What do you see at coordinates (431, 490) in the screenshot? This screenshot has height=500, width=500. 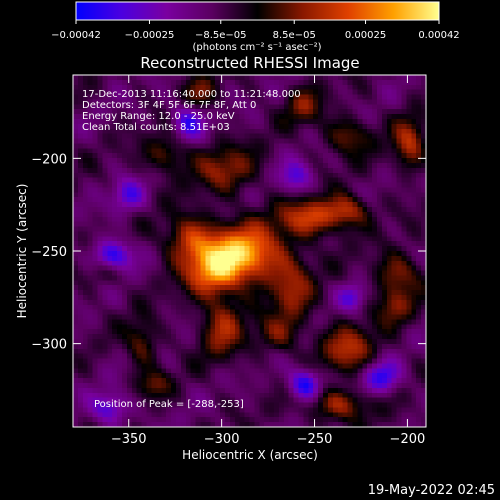 I see `timestamp: 19-May-2022 02:45` at bounding box center [431, 490].